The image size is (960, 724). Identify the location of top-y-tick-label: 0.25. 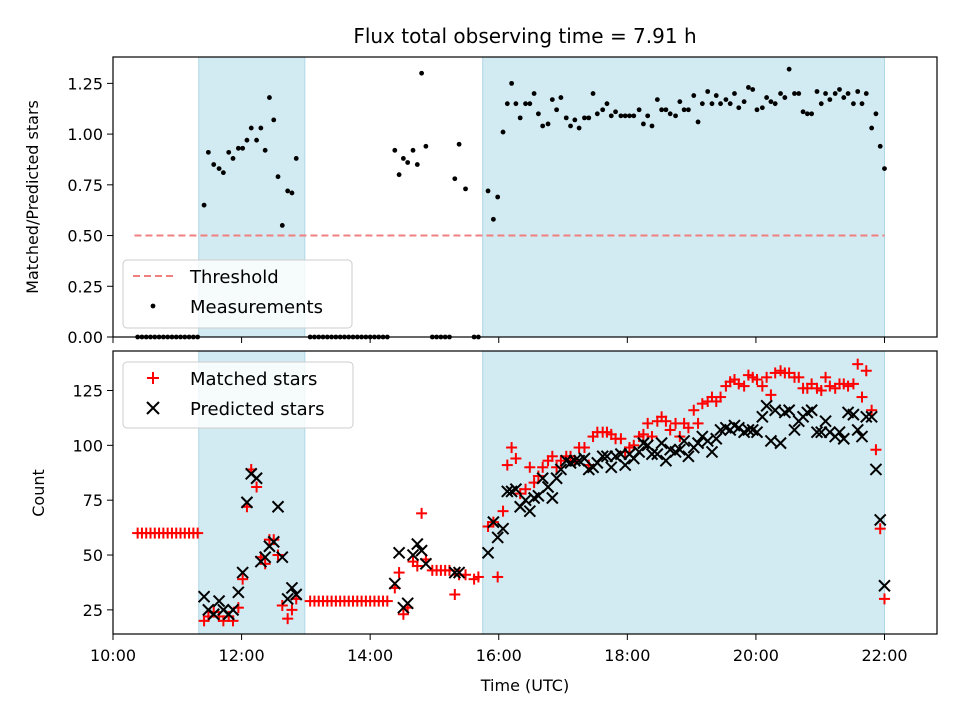
(85, 286).